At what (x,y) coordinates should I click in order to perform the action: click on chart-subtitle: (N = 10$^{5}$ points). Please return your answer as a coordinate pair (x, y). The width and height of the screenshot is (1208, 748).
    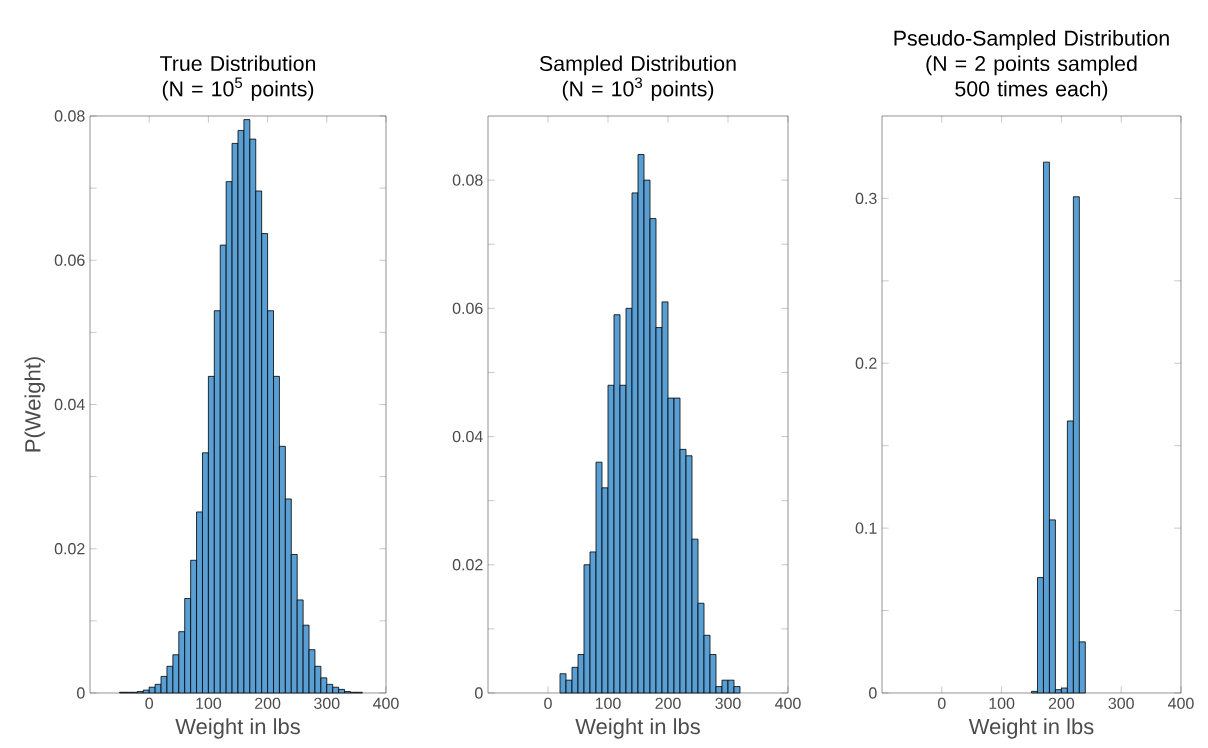
    Looking at the image, I should click on (238, 89).